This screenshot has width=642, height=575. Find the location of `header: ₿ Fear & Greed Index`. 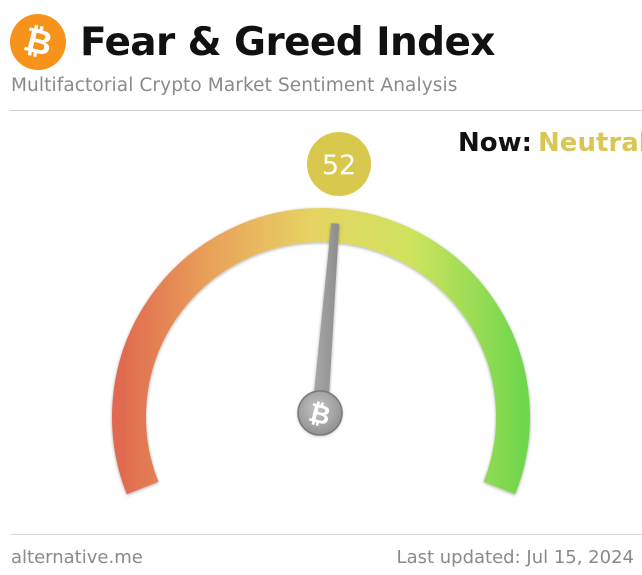

header: ₿ Fear & Greed Index is located at coordinates (249, 42).